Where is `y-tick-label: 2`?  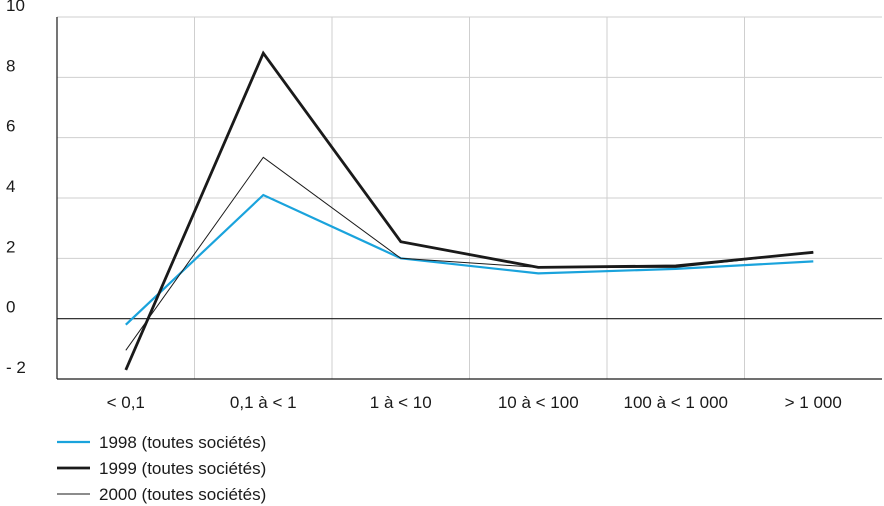
y-tick-label: 2 is located at coordinates (10, 246).